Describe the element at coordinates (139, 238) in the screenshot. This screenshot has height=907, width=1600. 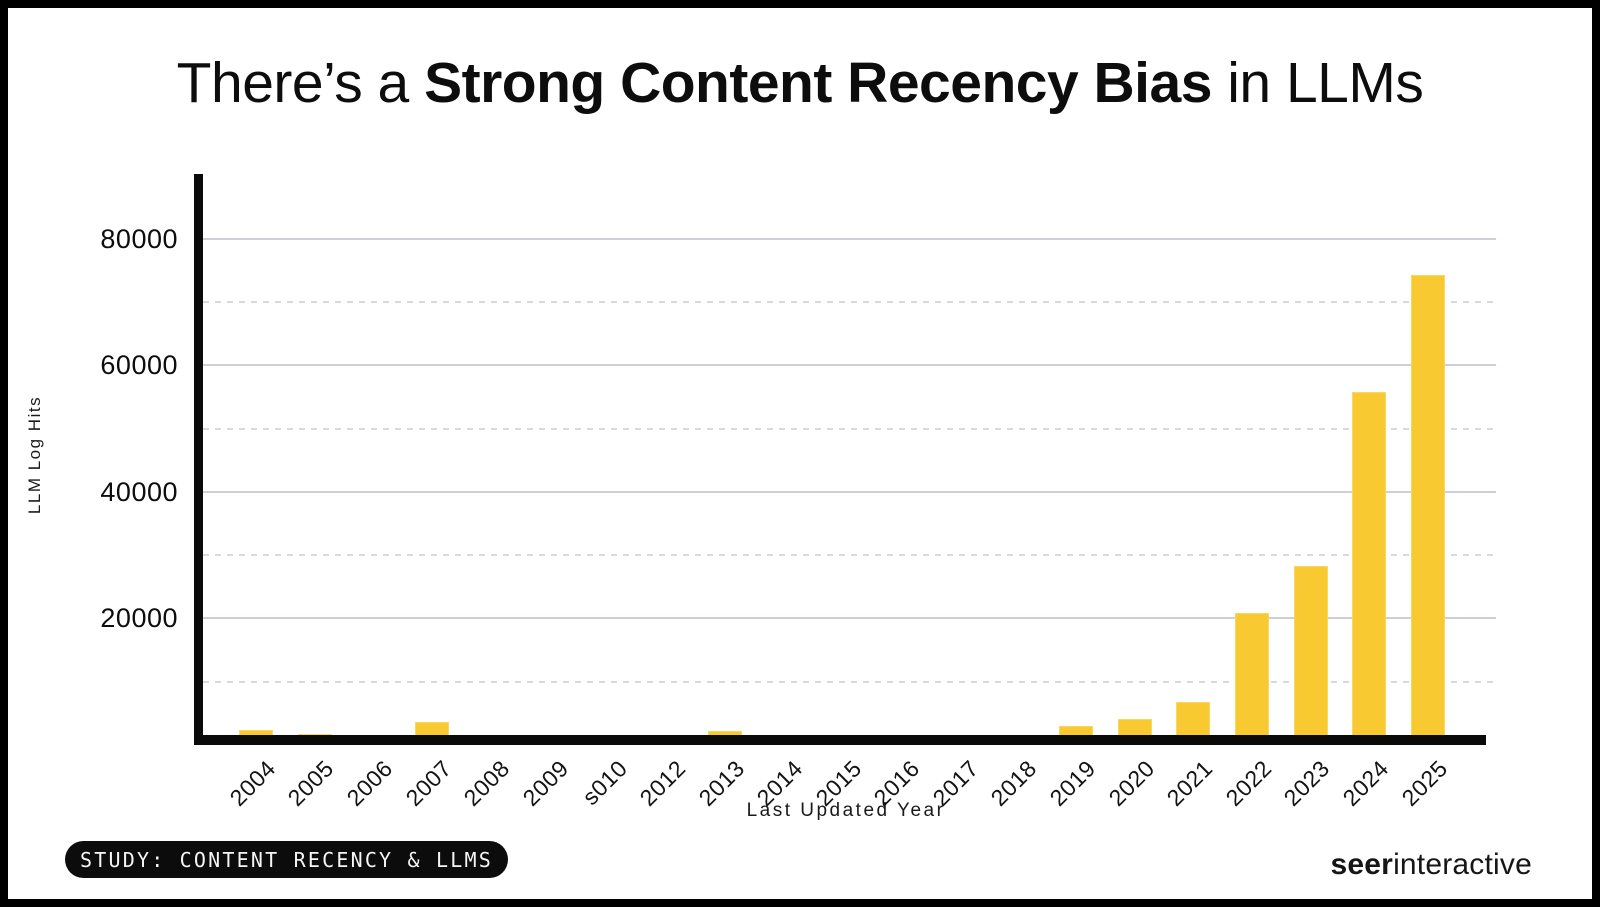
I see `y-tick-label-80000: 80000` at that location.